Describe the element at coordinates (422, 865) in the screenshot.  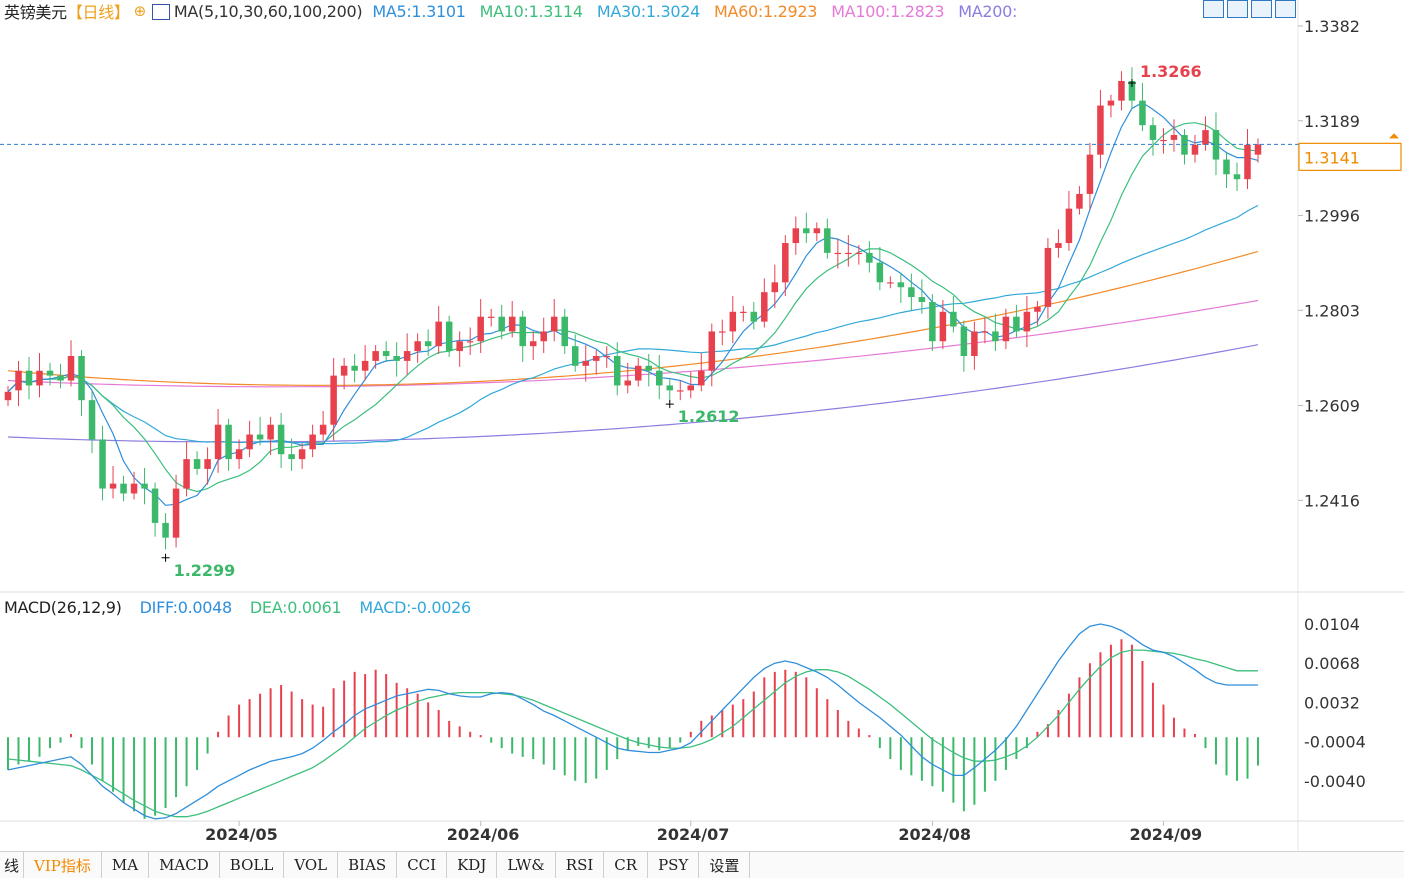
I see `tab-7: CCI` at that location.